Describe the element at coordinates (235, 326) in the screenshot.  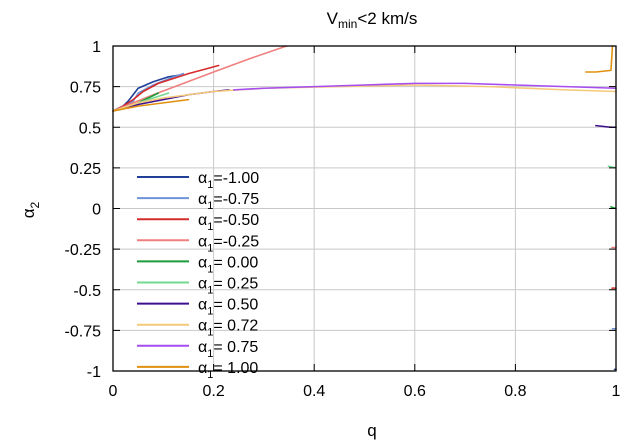
I see `legend-label-value: = 0.72` at that location.